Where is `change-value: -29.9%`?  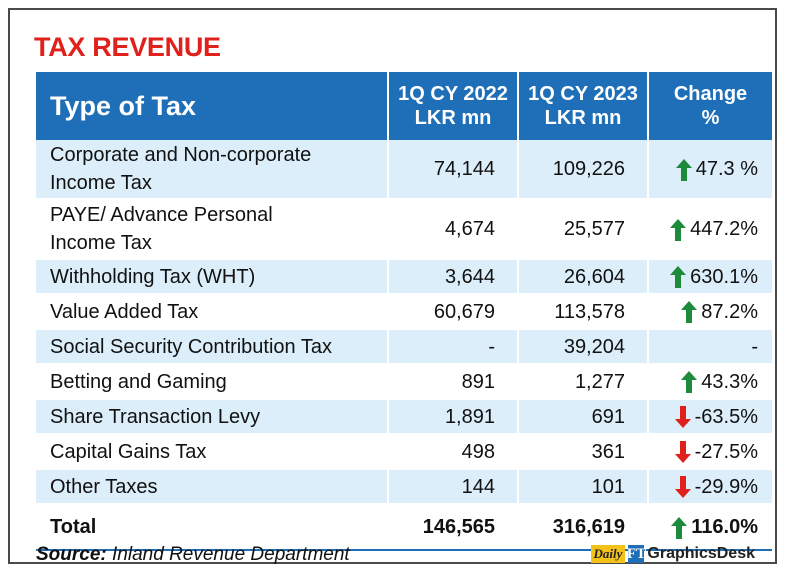 change-value: -29.9% is located at coordinates (726, 486).